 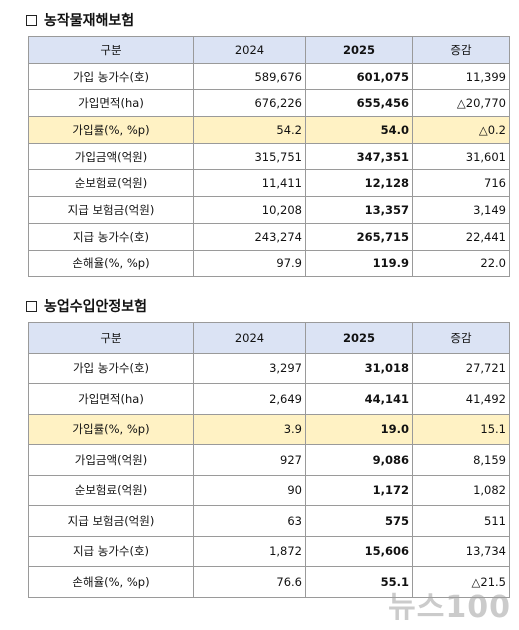 I want to click on table-cell: 41,492, so click(x=461, y=399).